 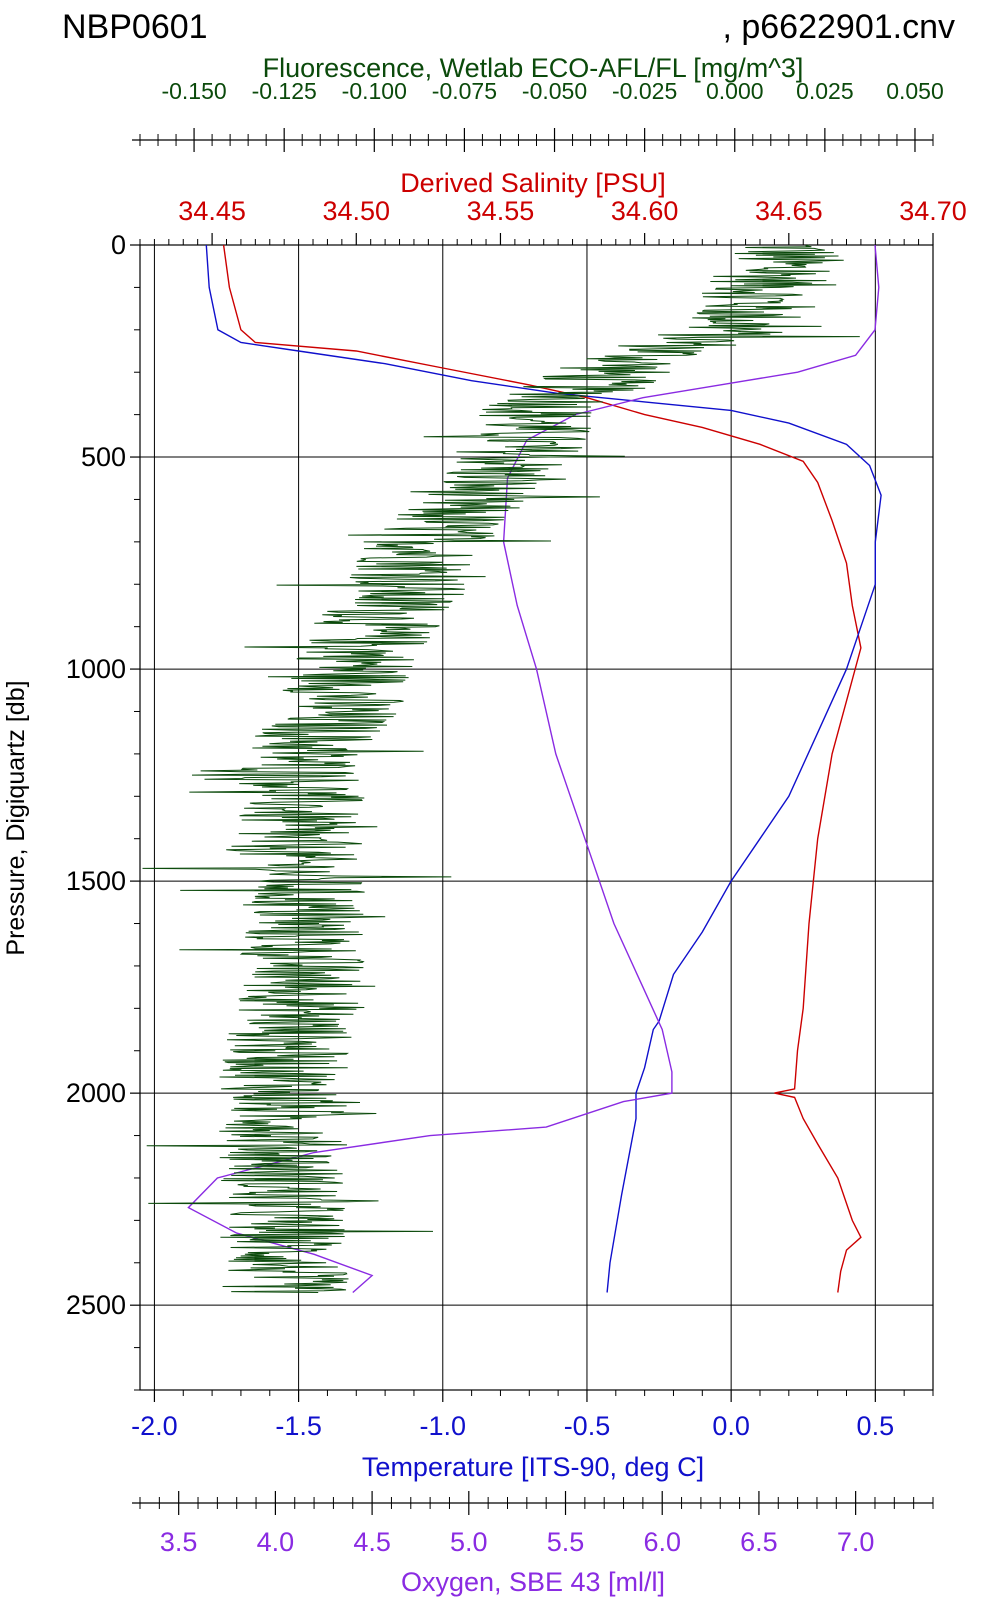 What do you see at coordinates (16, 817) in the screenshot?
I see `pressure-axis-title: Pressure, Digiquartz [db]` at bounding box center [16, 817].